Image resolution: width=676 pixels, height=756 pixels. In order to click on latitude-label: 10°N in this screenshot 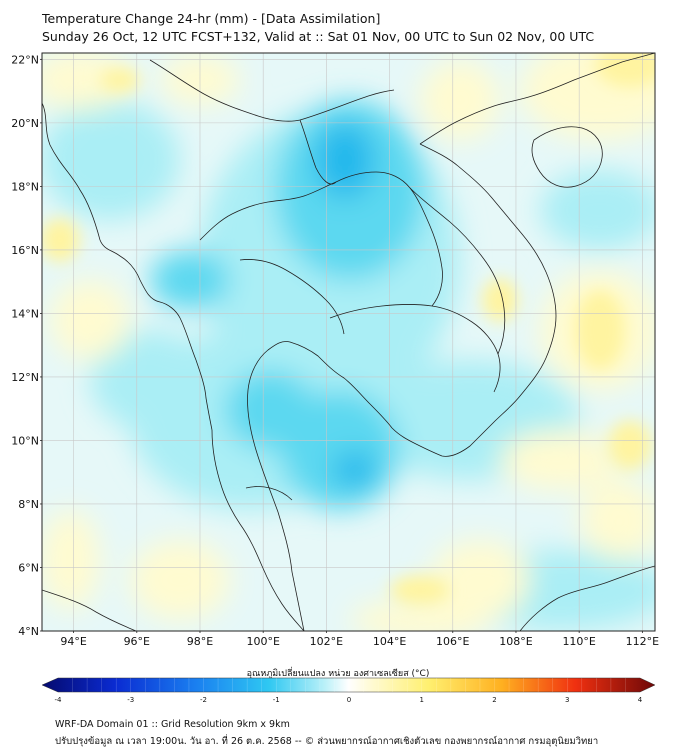, I will do `click(25, 440)`.